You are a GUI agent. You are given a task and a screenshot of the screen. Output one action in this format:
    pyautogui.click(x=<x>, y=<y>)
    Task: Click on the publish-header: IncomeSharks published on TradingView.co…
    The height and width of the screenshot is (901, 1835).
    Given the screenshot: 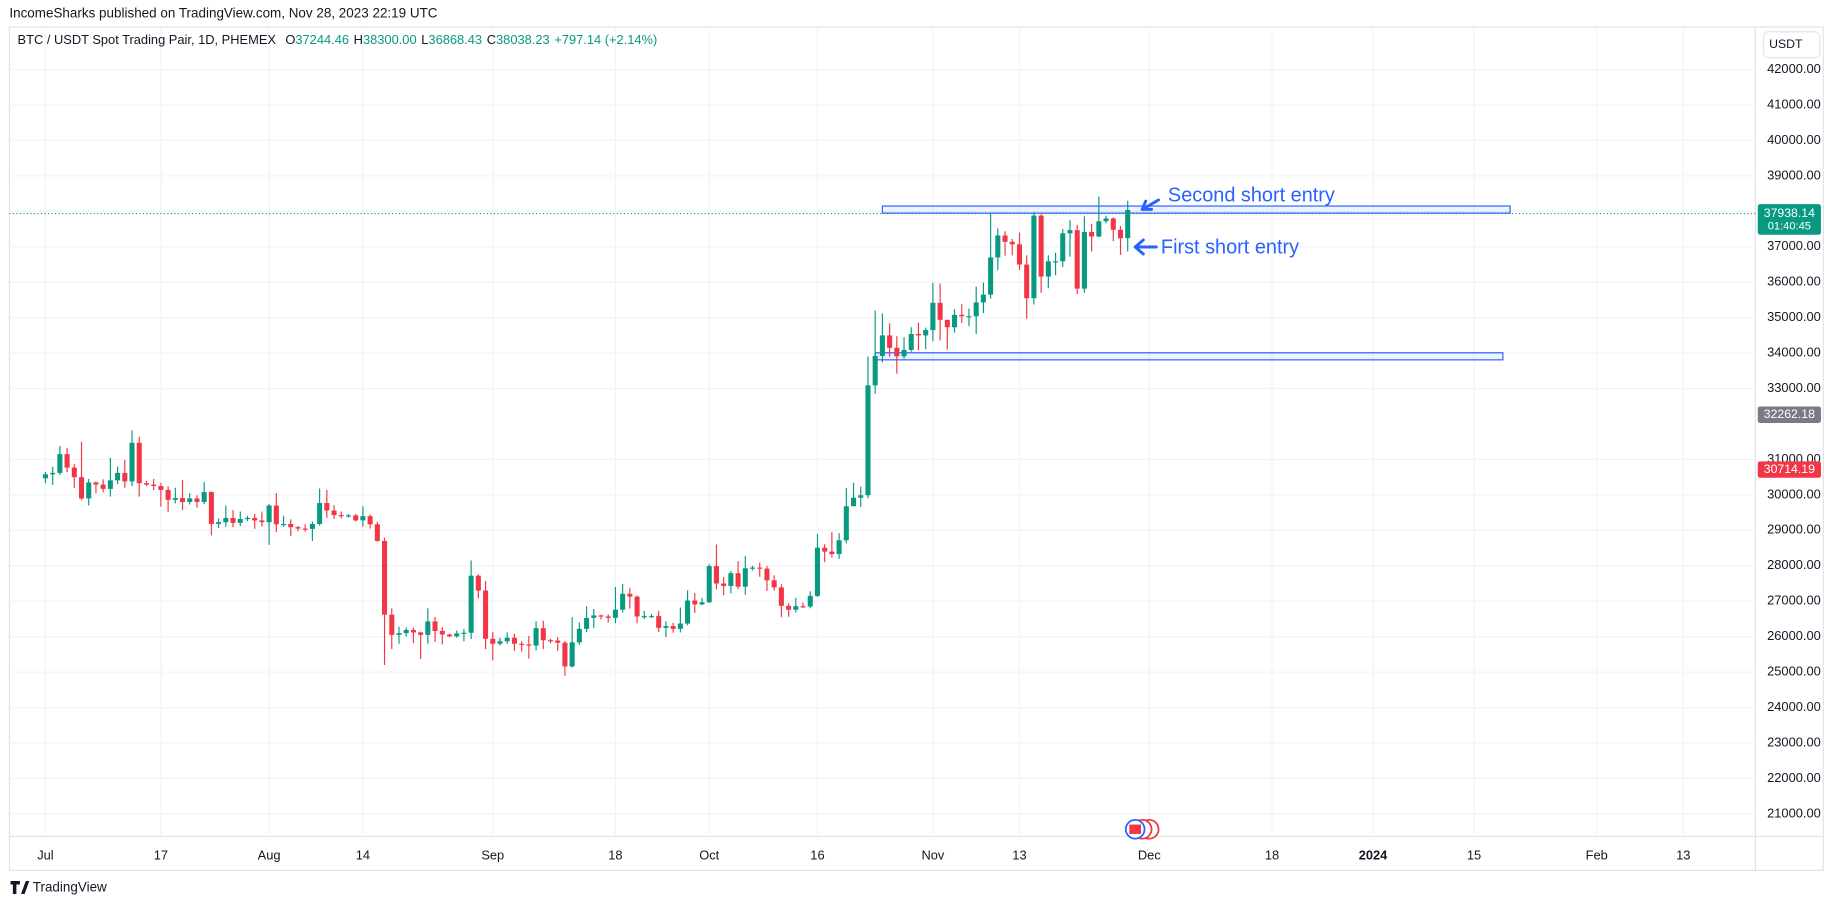 What is the action you would take?
    pyautogui.click(x=223, y=13)
    